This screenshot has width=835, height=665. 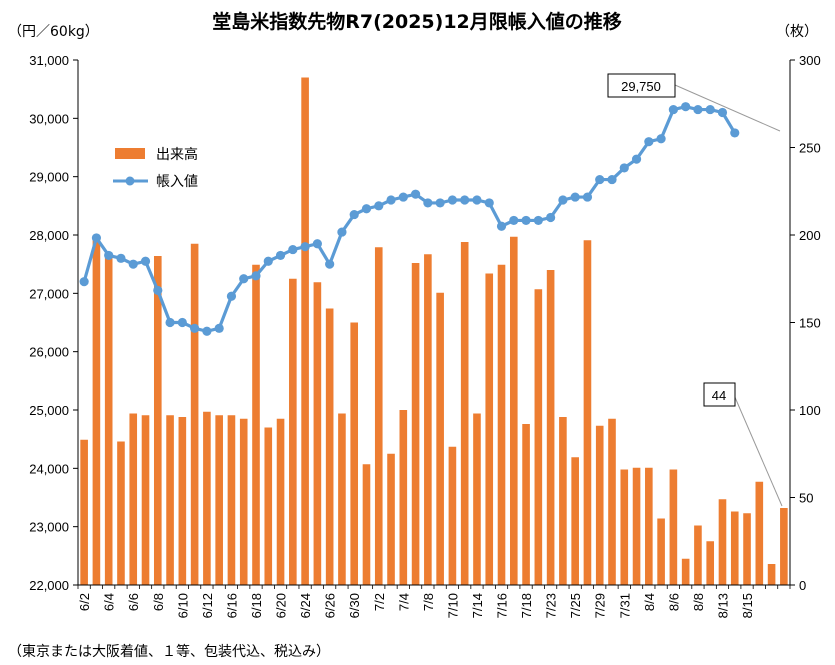 What do you see at coordinates (354, 605) in the screenshot?
I see `x-tick-label: 6/30` at bounding box center [354, 605].